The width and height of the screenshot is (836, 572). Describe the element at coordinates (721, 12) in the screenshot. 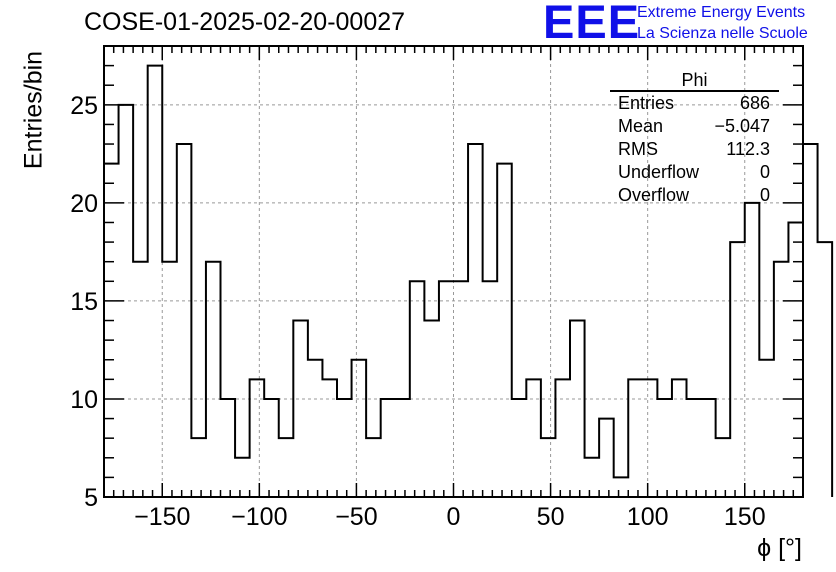

I see `eee-tagline-1: Extreme Energy Events` at that location.